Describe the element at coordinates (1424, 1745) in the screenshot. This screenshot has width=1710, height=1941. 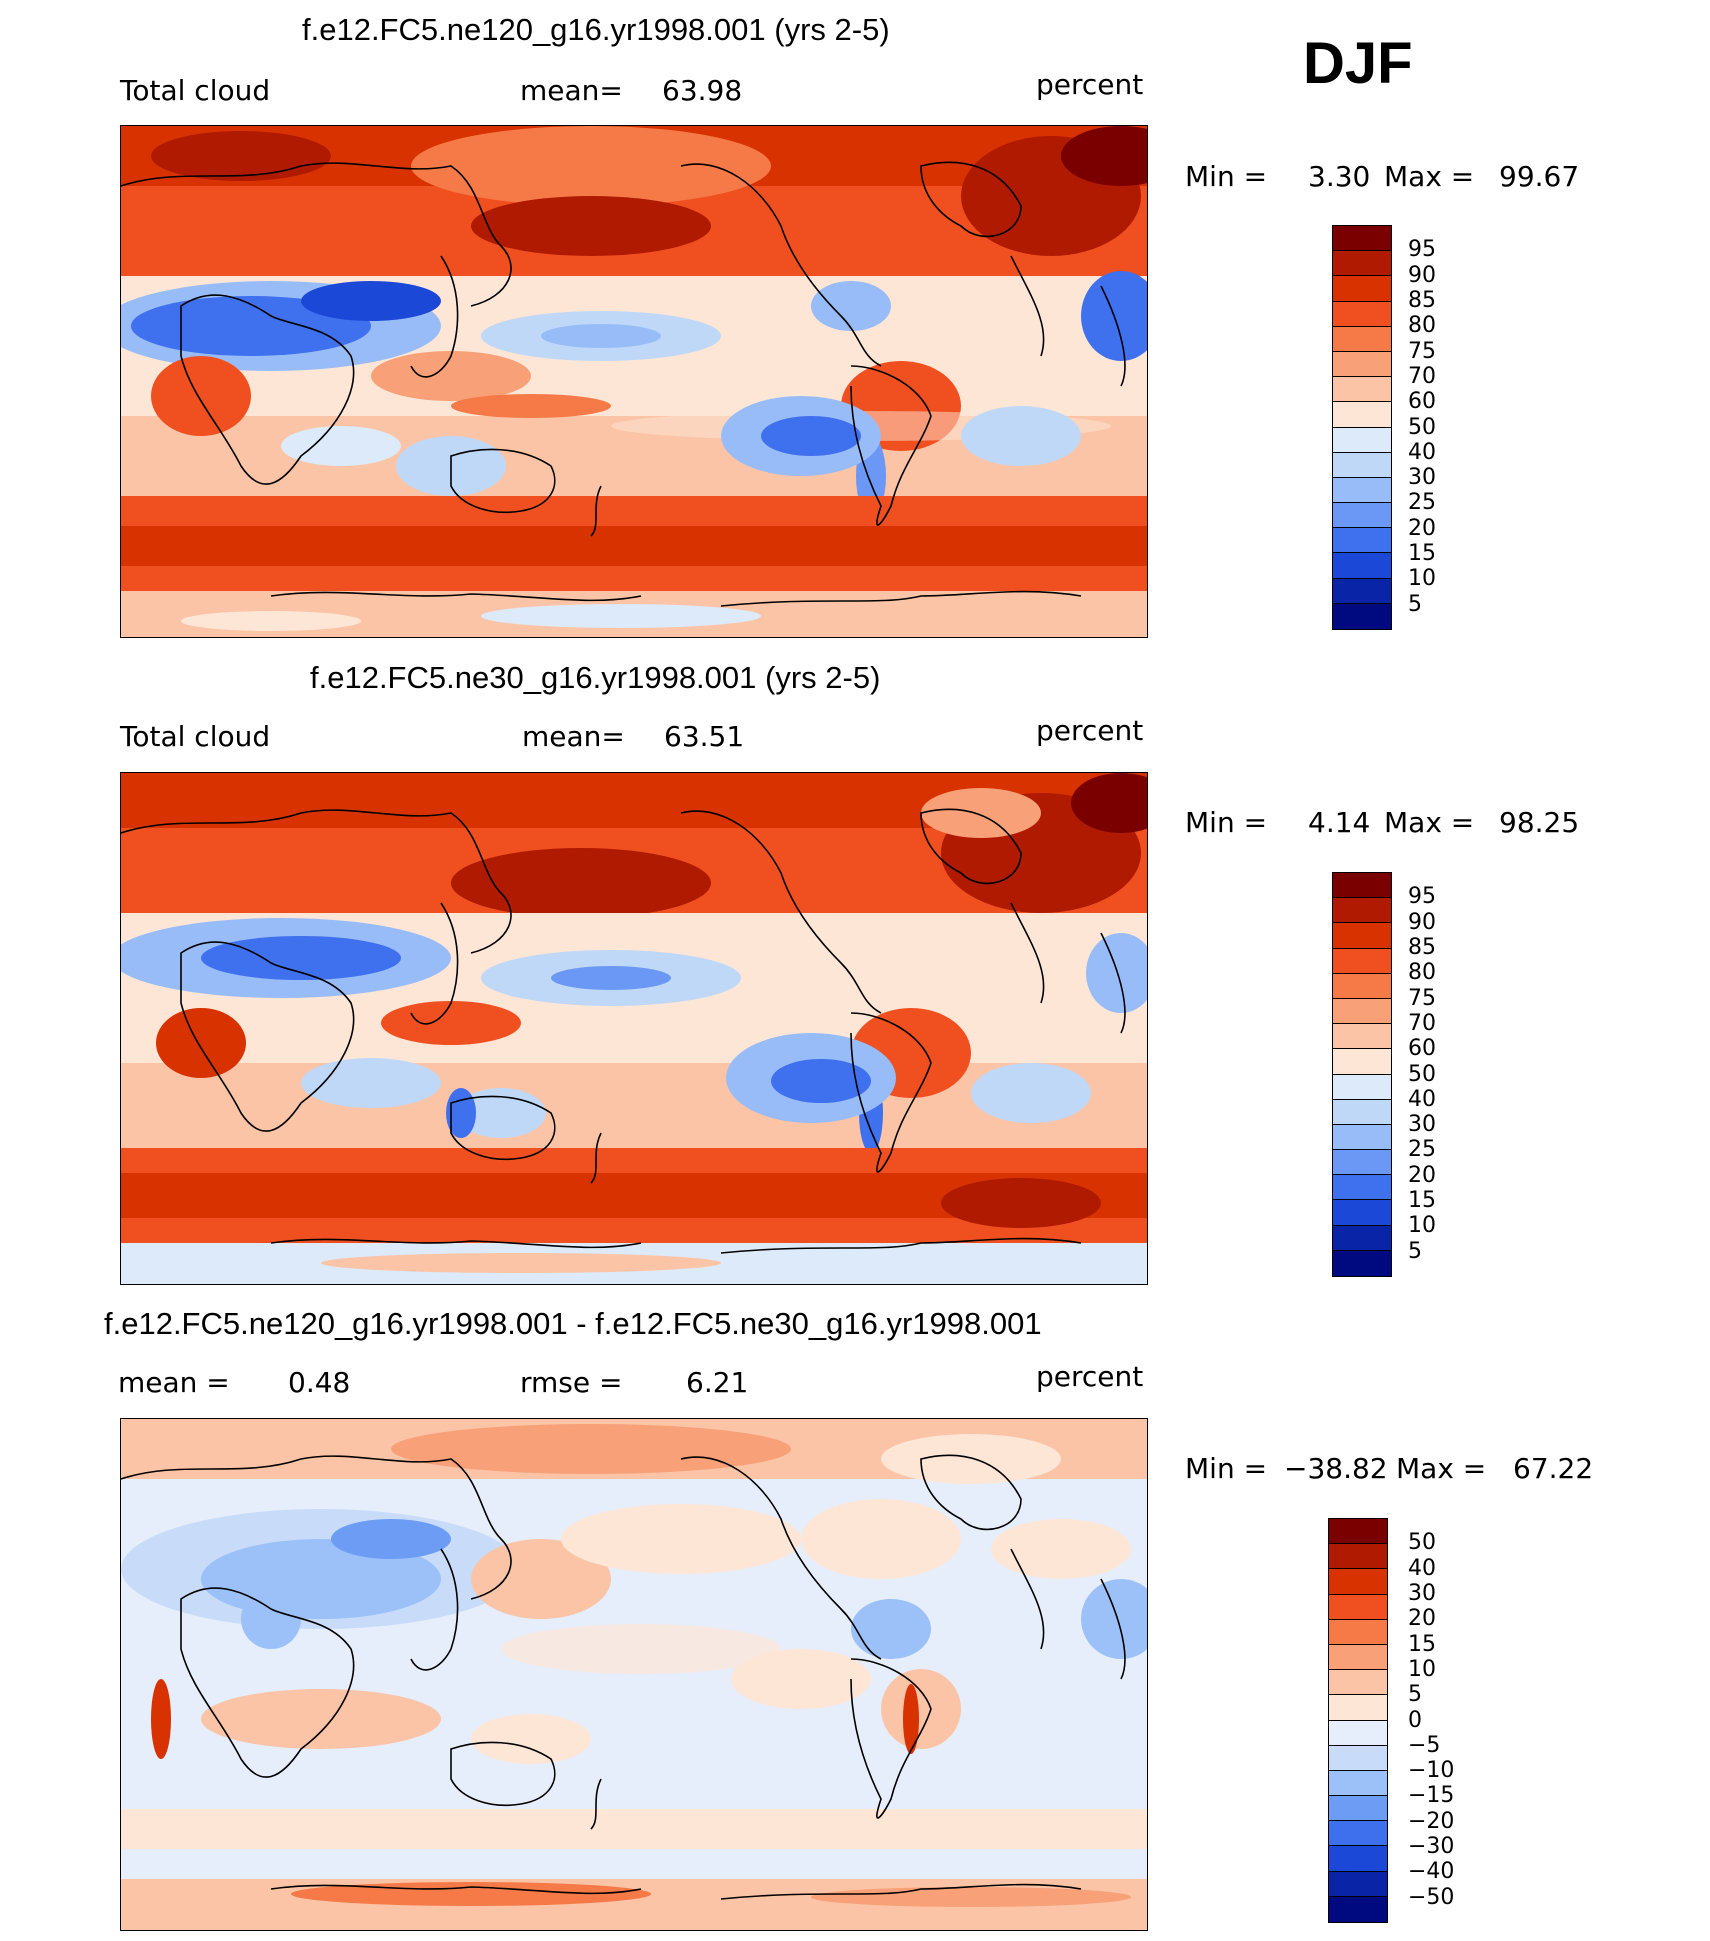
I see `colorbar-tick-label: −5` at that location.